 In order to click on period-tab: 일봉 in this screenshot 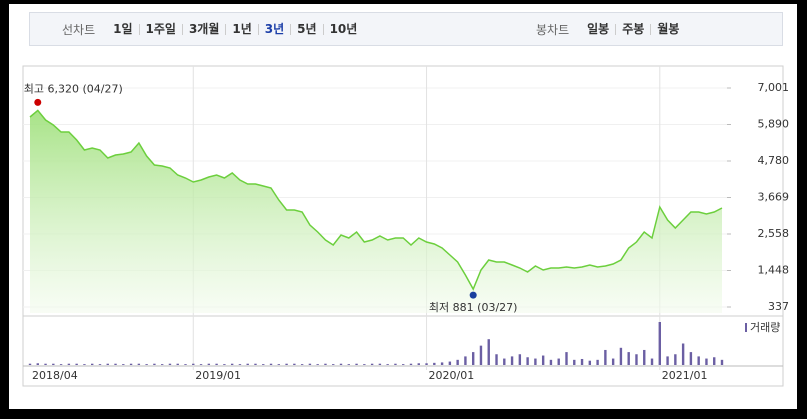, I will do `click(598, 28)`.